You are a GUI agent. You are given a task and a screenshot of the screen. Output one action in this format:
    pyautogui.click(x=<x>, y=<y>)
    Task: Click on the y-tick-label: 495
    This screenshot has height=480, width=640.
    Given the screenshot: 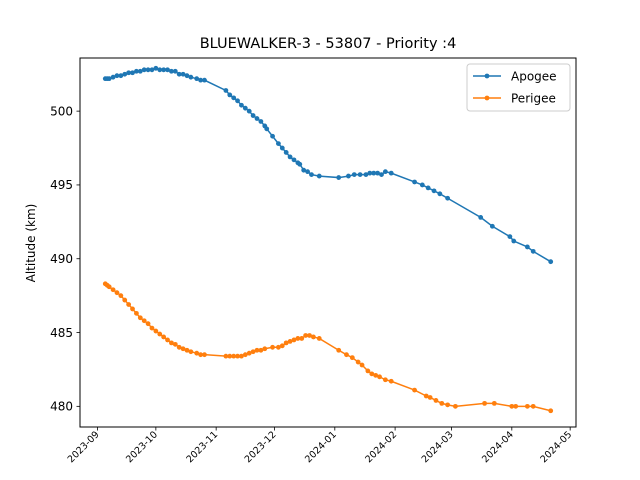 What is the action you would take?
    pyautogui.click(x=61, y=185)
    